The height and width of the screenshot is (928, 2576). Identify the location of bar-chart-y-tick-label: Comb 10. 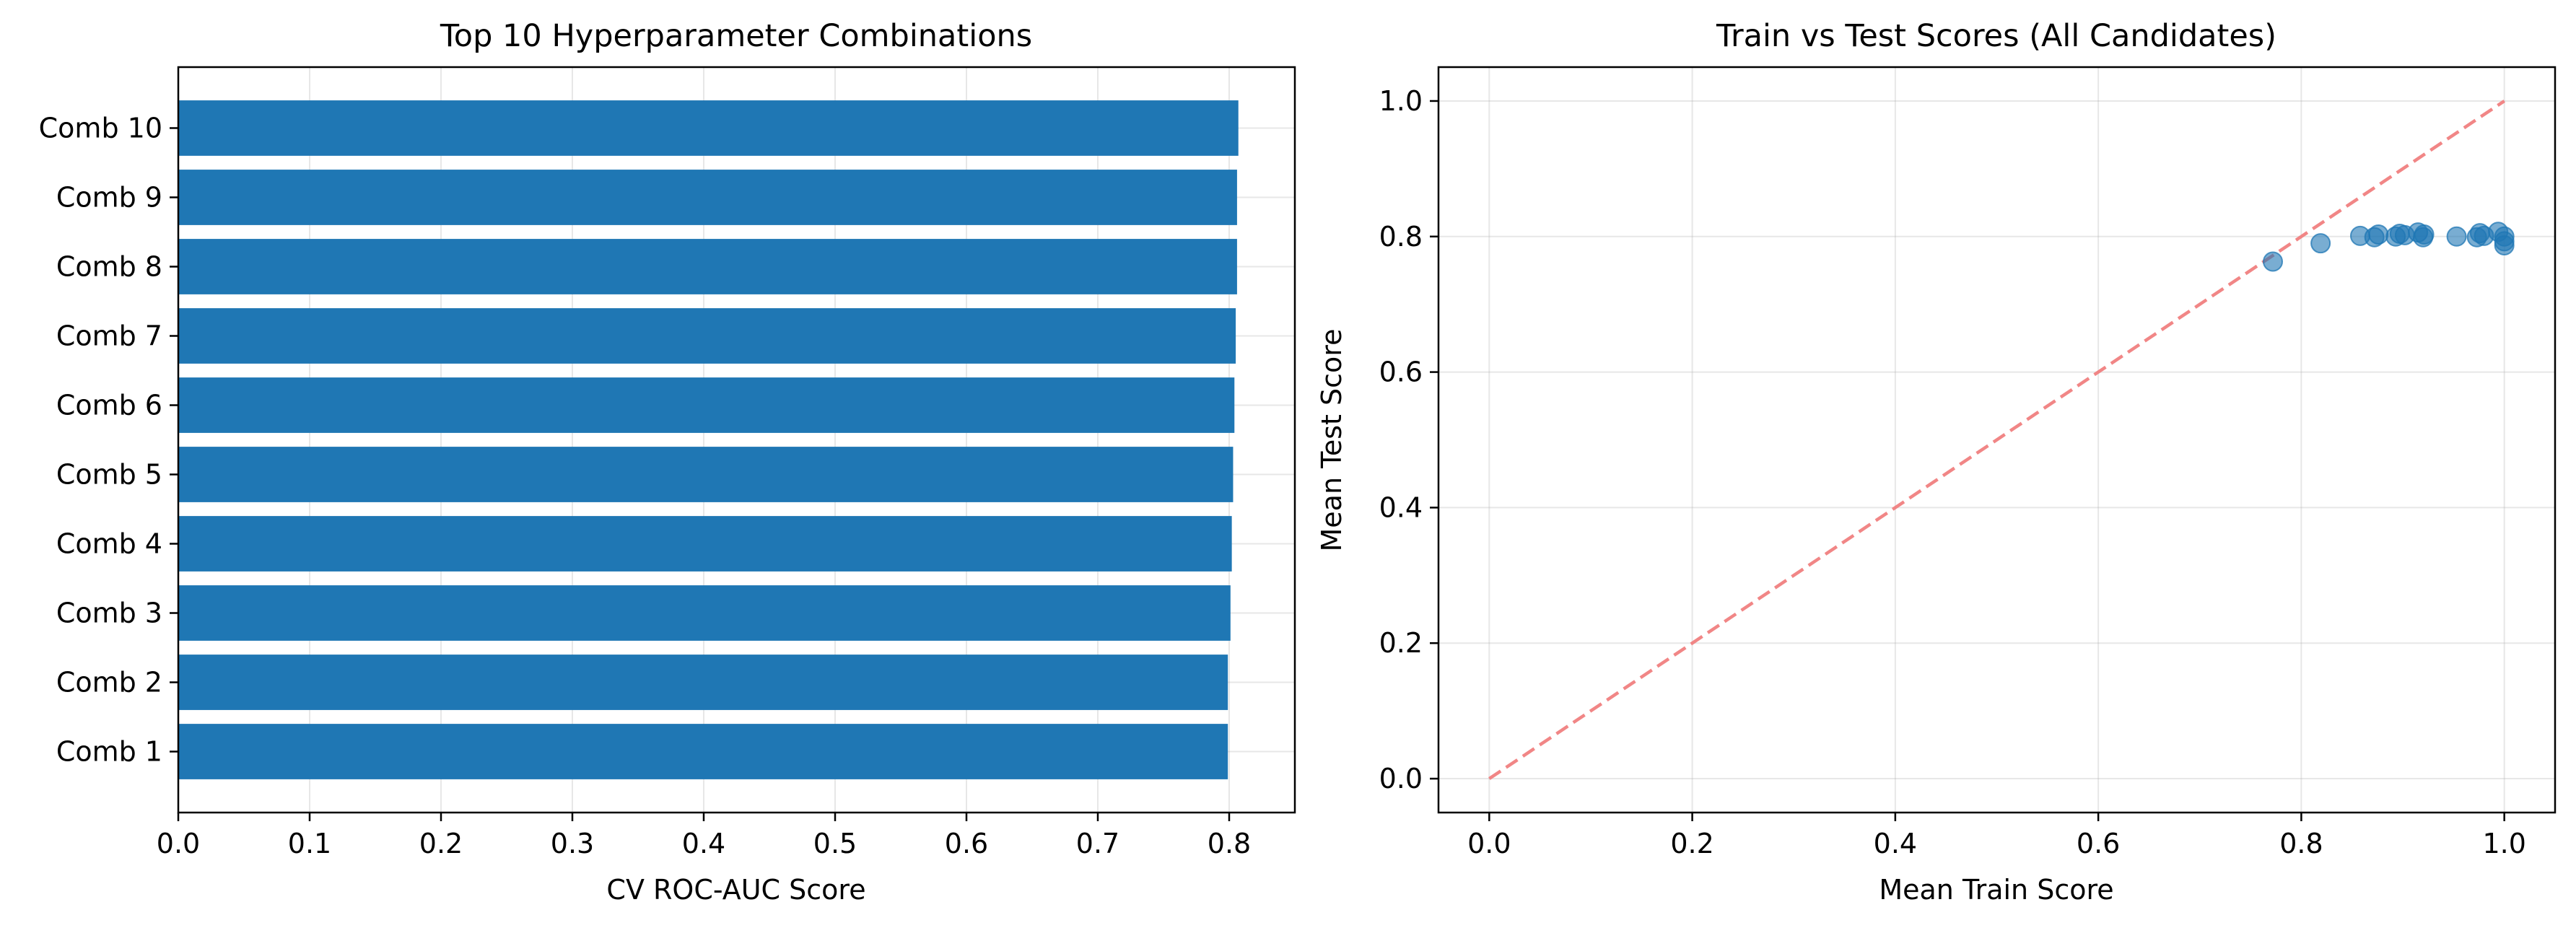
(100, 128).